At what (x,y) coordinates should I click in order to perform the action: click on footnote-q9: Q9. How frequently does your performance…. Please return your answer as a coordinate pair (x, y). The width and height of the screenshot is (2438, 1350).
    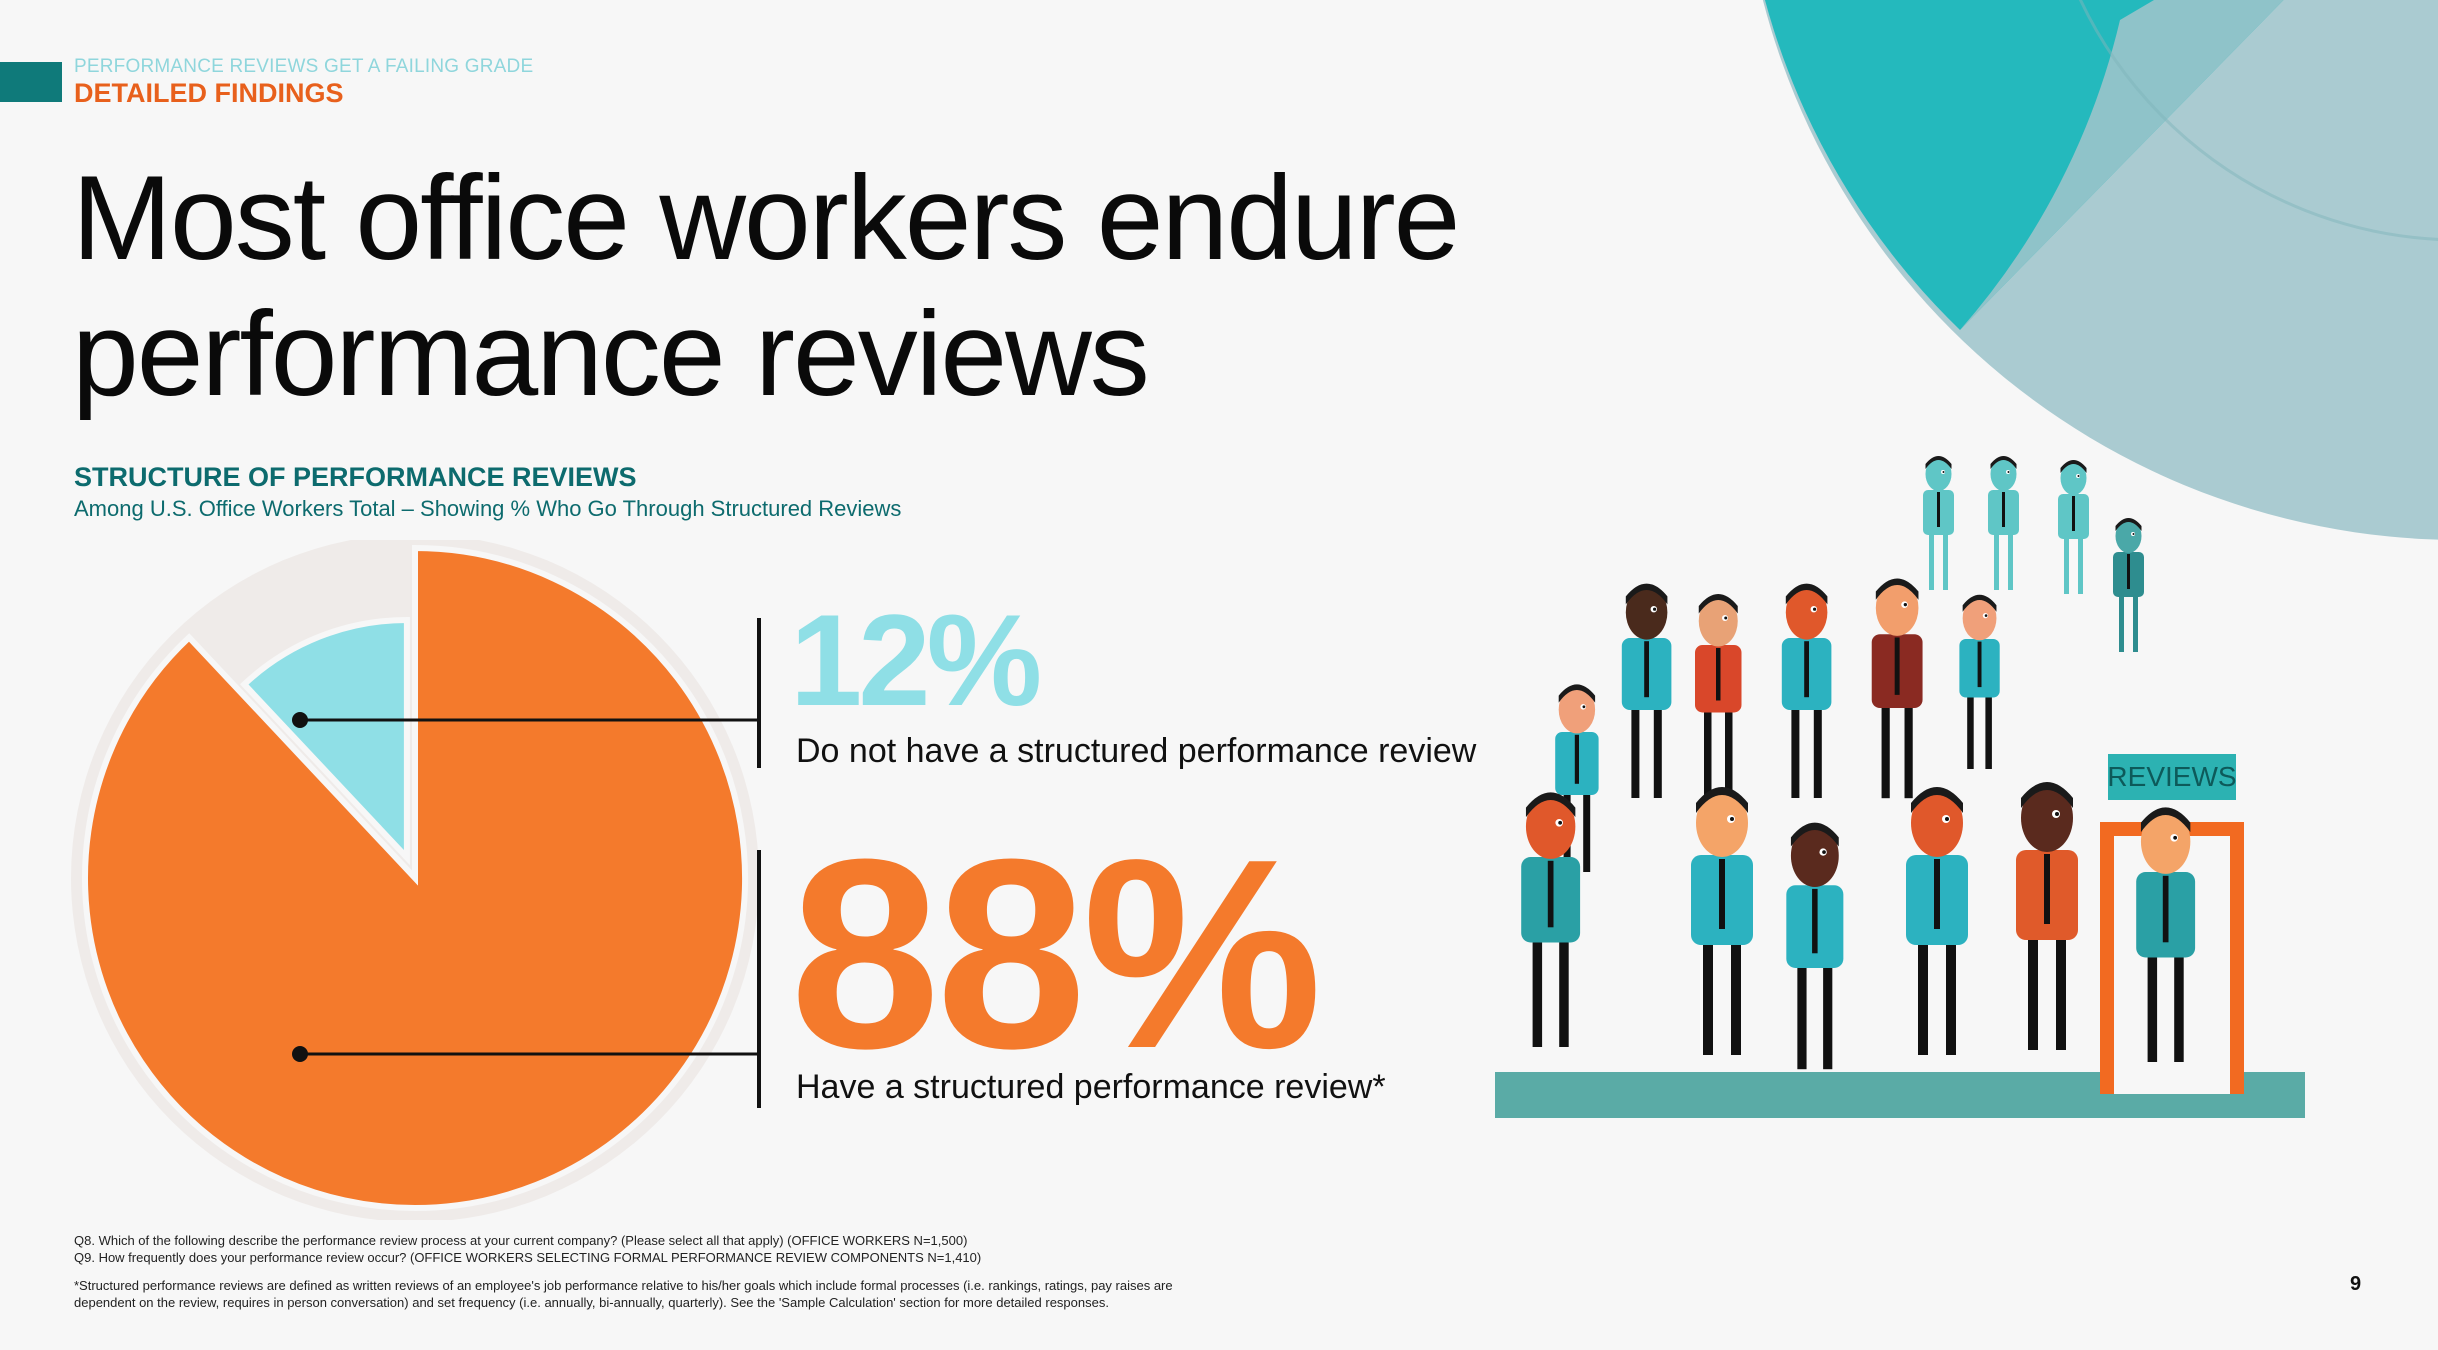
    Looking at the image, I should click on (528, 1257).